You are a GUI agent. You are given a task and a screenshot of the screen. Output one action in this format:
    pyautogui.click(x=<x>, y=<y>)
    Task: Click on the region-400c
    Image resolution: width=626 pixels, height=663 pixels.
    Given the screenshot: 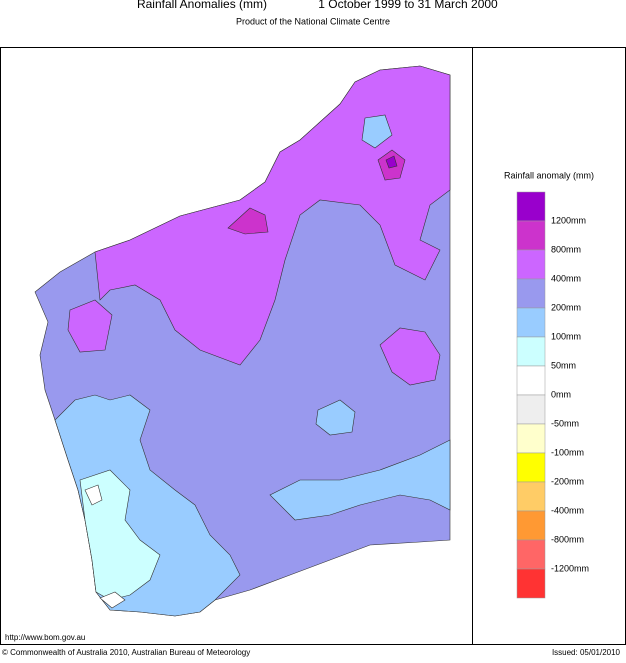 What is the action you would take?
    pyautogui.click(x=90, y=326)
    